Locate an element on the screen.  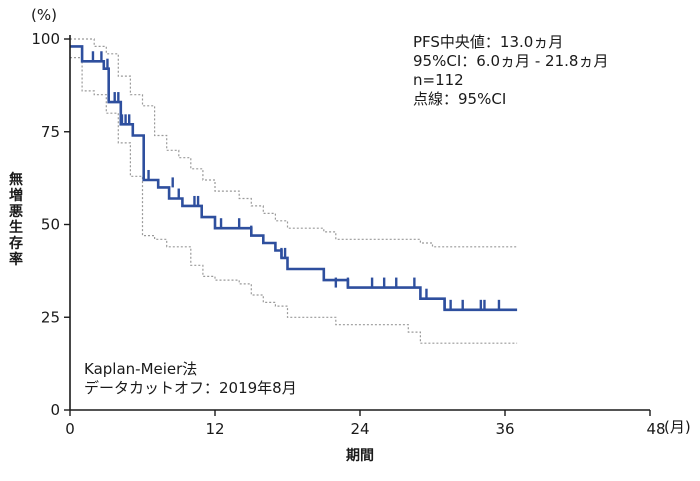
note-method: Kaplan-Meier法 is located at coordinates (141, 369).